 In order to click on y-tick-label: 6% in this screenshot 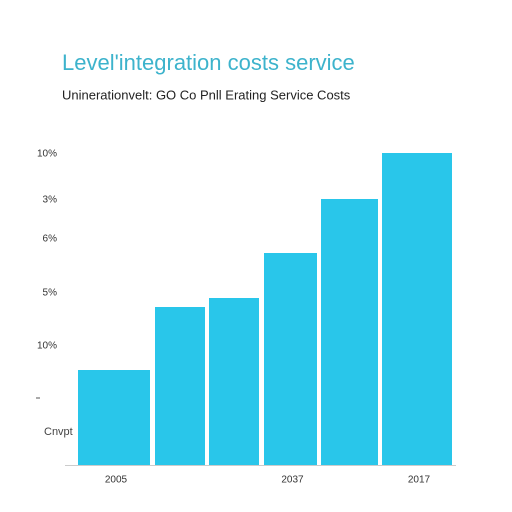, I will do `click(50, 239)`.